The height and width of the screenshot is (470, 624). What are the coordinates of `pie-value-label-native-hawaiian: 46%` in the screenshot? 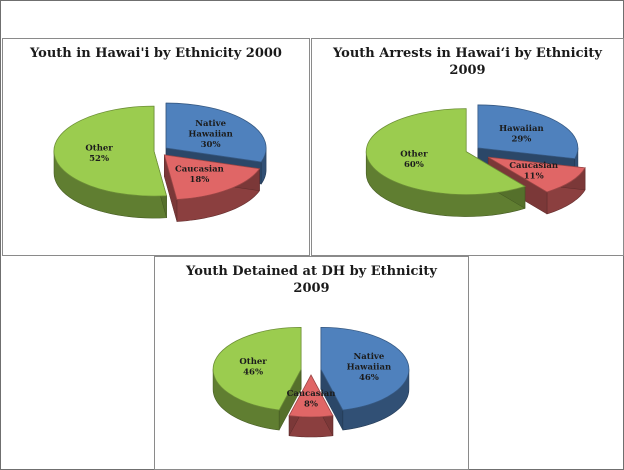 It's located at (369, 378).